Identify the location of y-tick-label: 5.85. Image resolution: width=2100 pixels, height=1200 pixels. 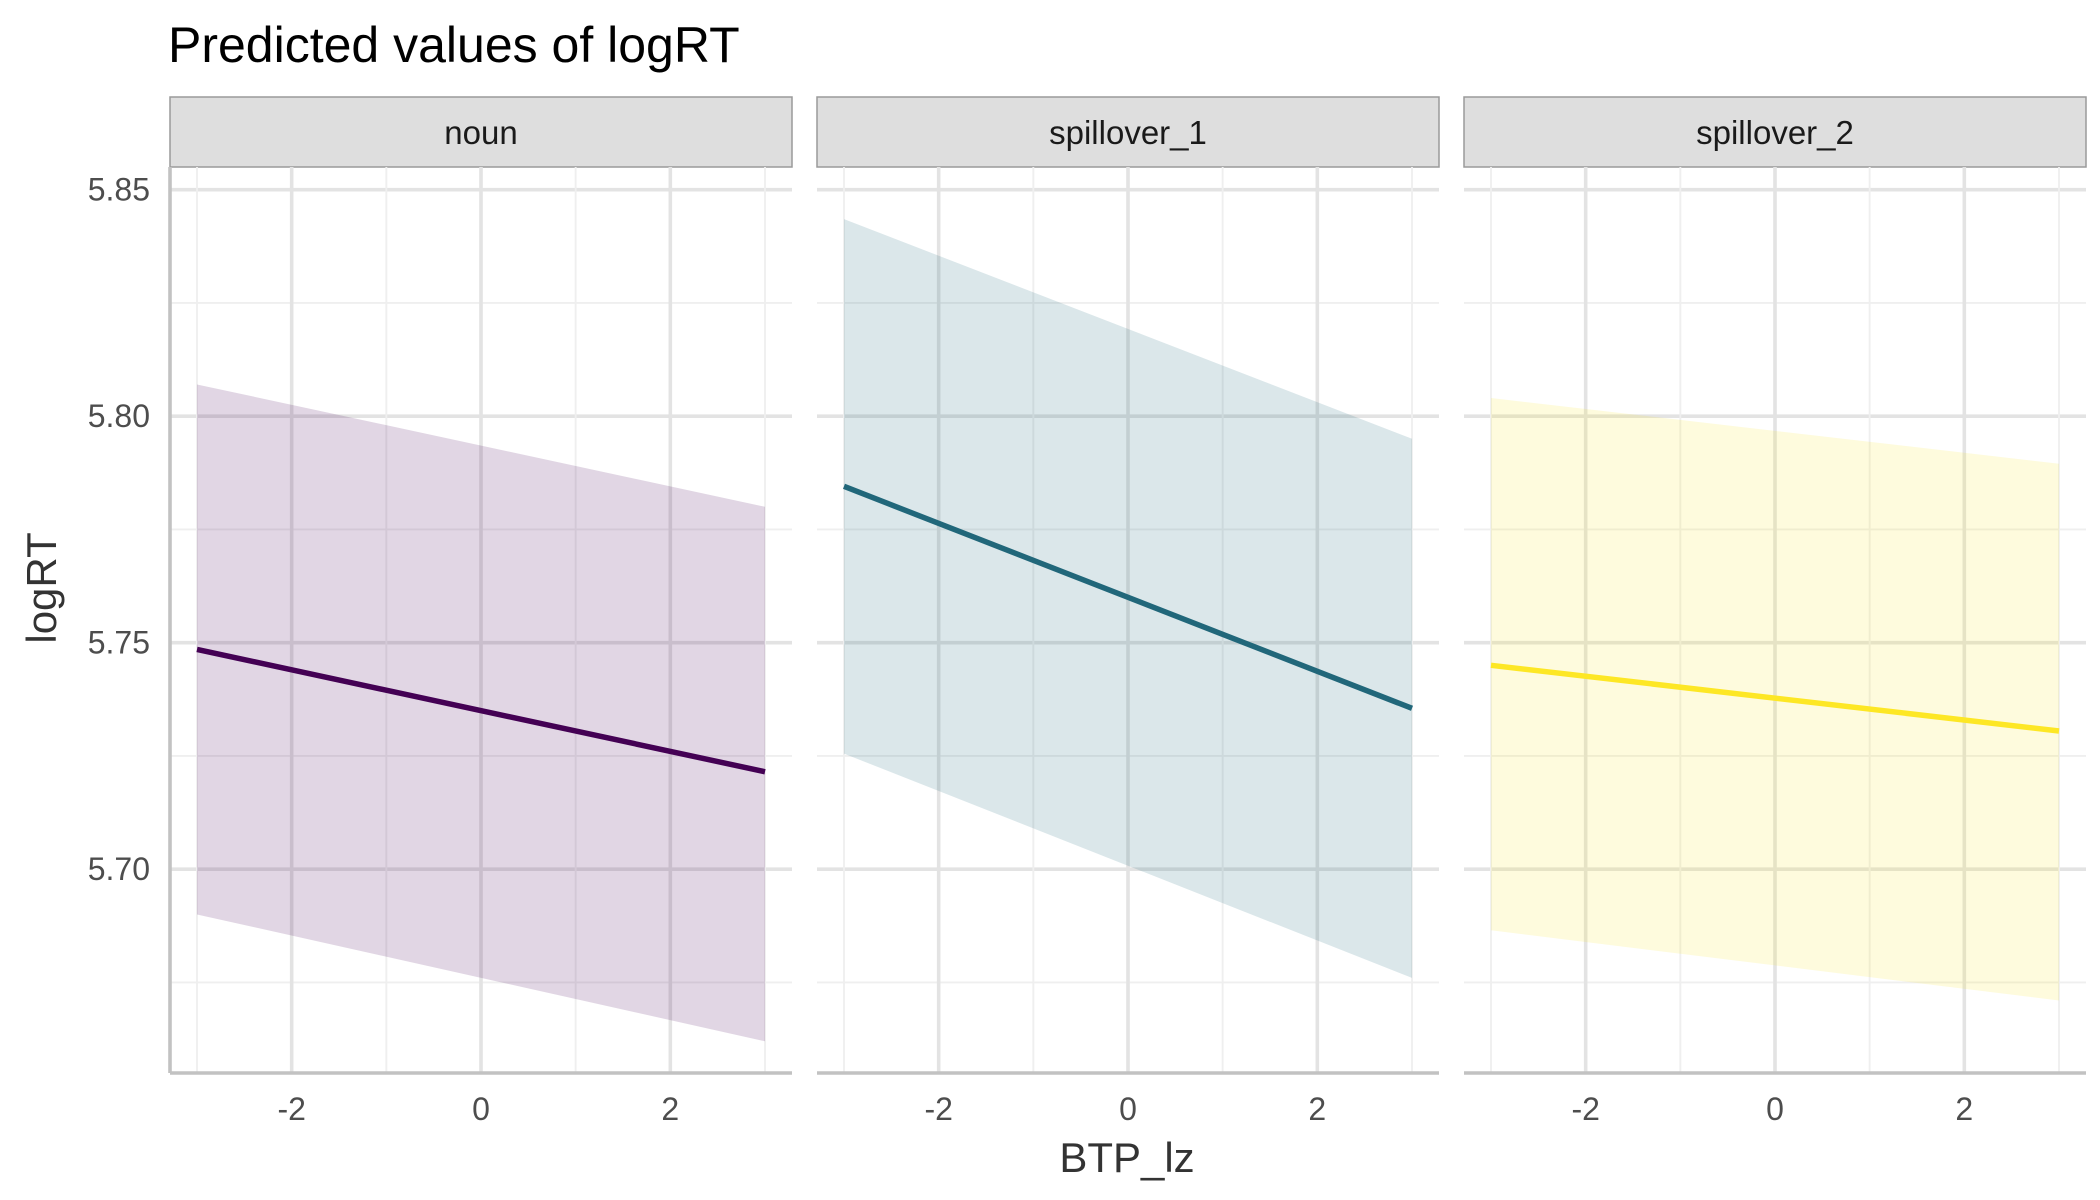
(119, 190).